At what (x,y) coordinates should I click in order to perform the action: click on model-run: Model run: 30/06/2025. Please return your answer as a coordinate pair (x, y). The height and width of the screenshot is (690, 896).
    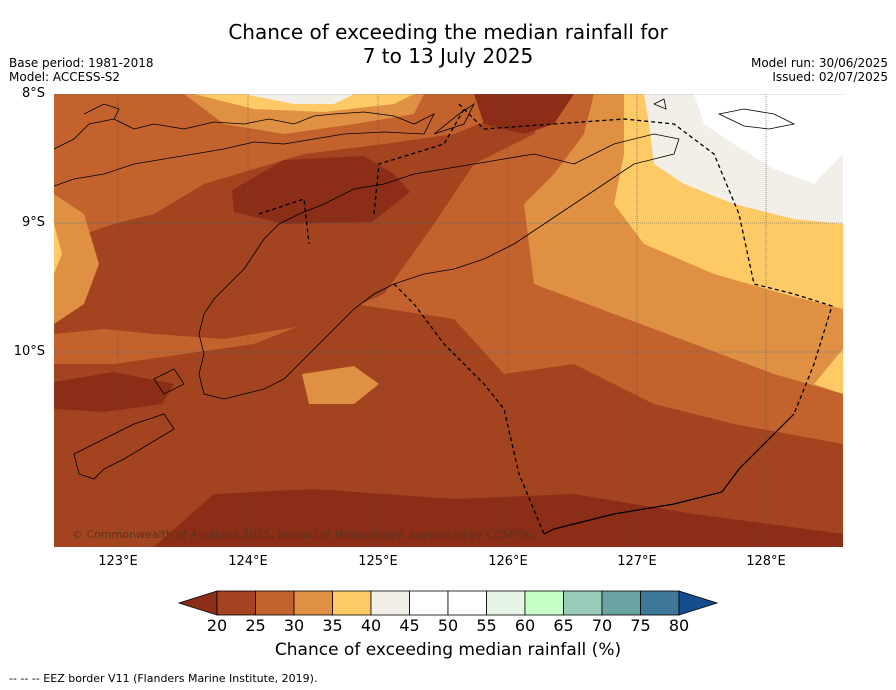
    Looking at the image, I should click on (819, 63).